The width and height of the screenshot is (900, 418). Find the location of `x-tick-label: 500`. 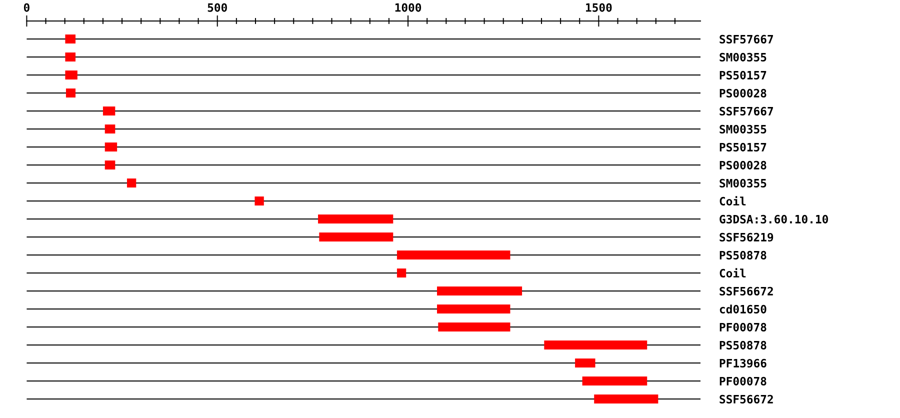

x-tick-label: 500 is located at coordinates (217, 7).